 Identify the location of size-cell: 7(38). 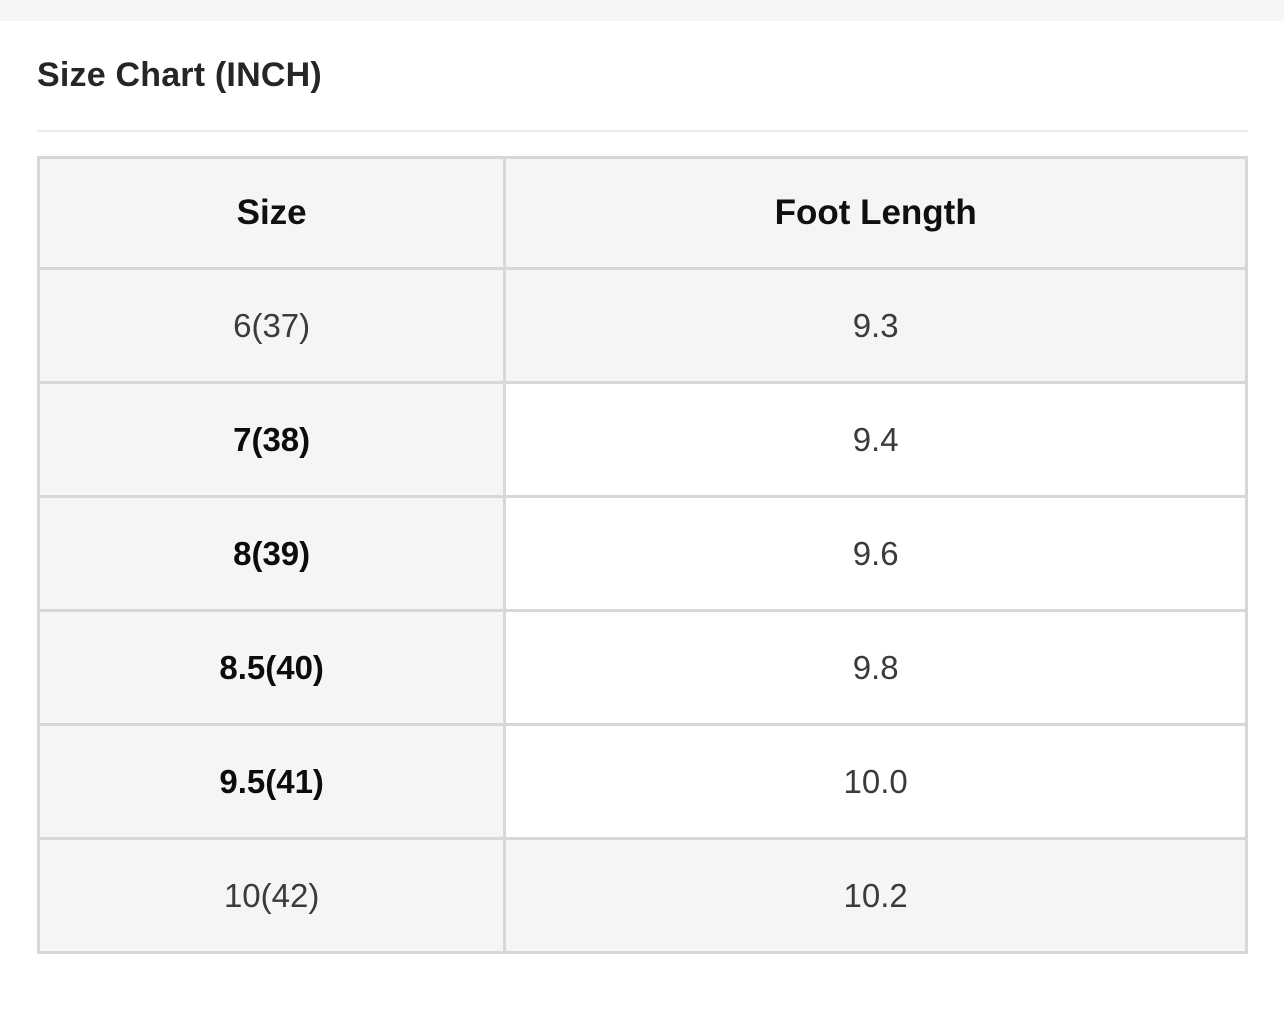
(271, 439).